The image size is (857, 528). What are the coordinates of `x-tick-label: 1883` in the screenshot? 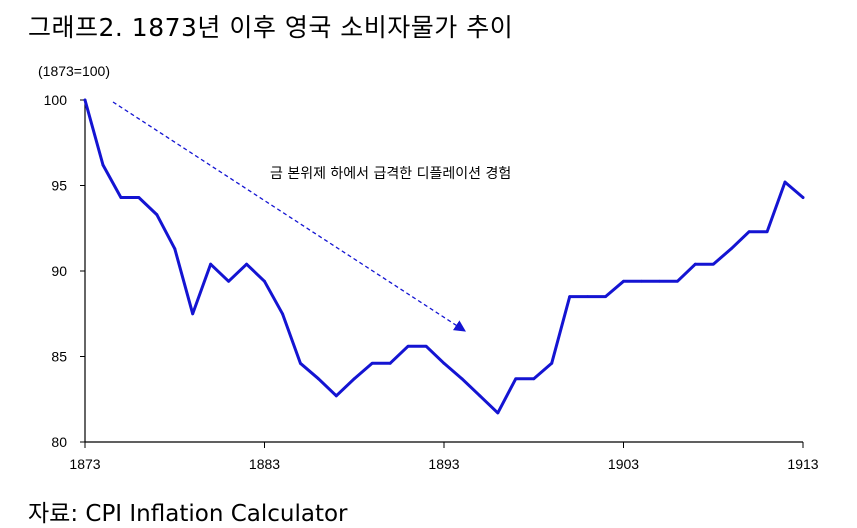 It's located at (264, 464).